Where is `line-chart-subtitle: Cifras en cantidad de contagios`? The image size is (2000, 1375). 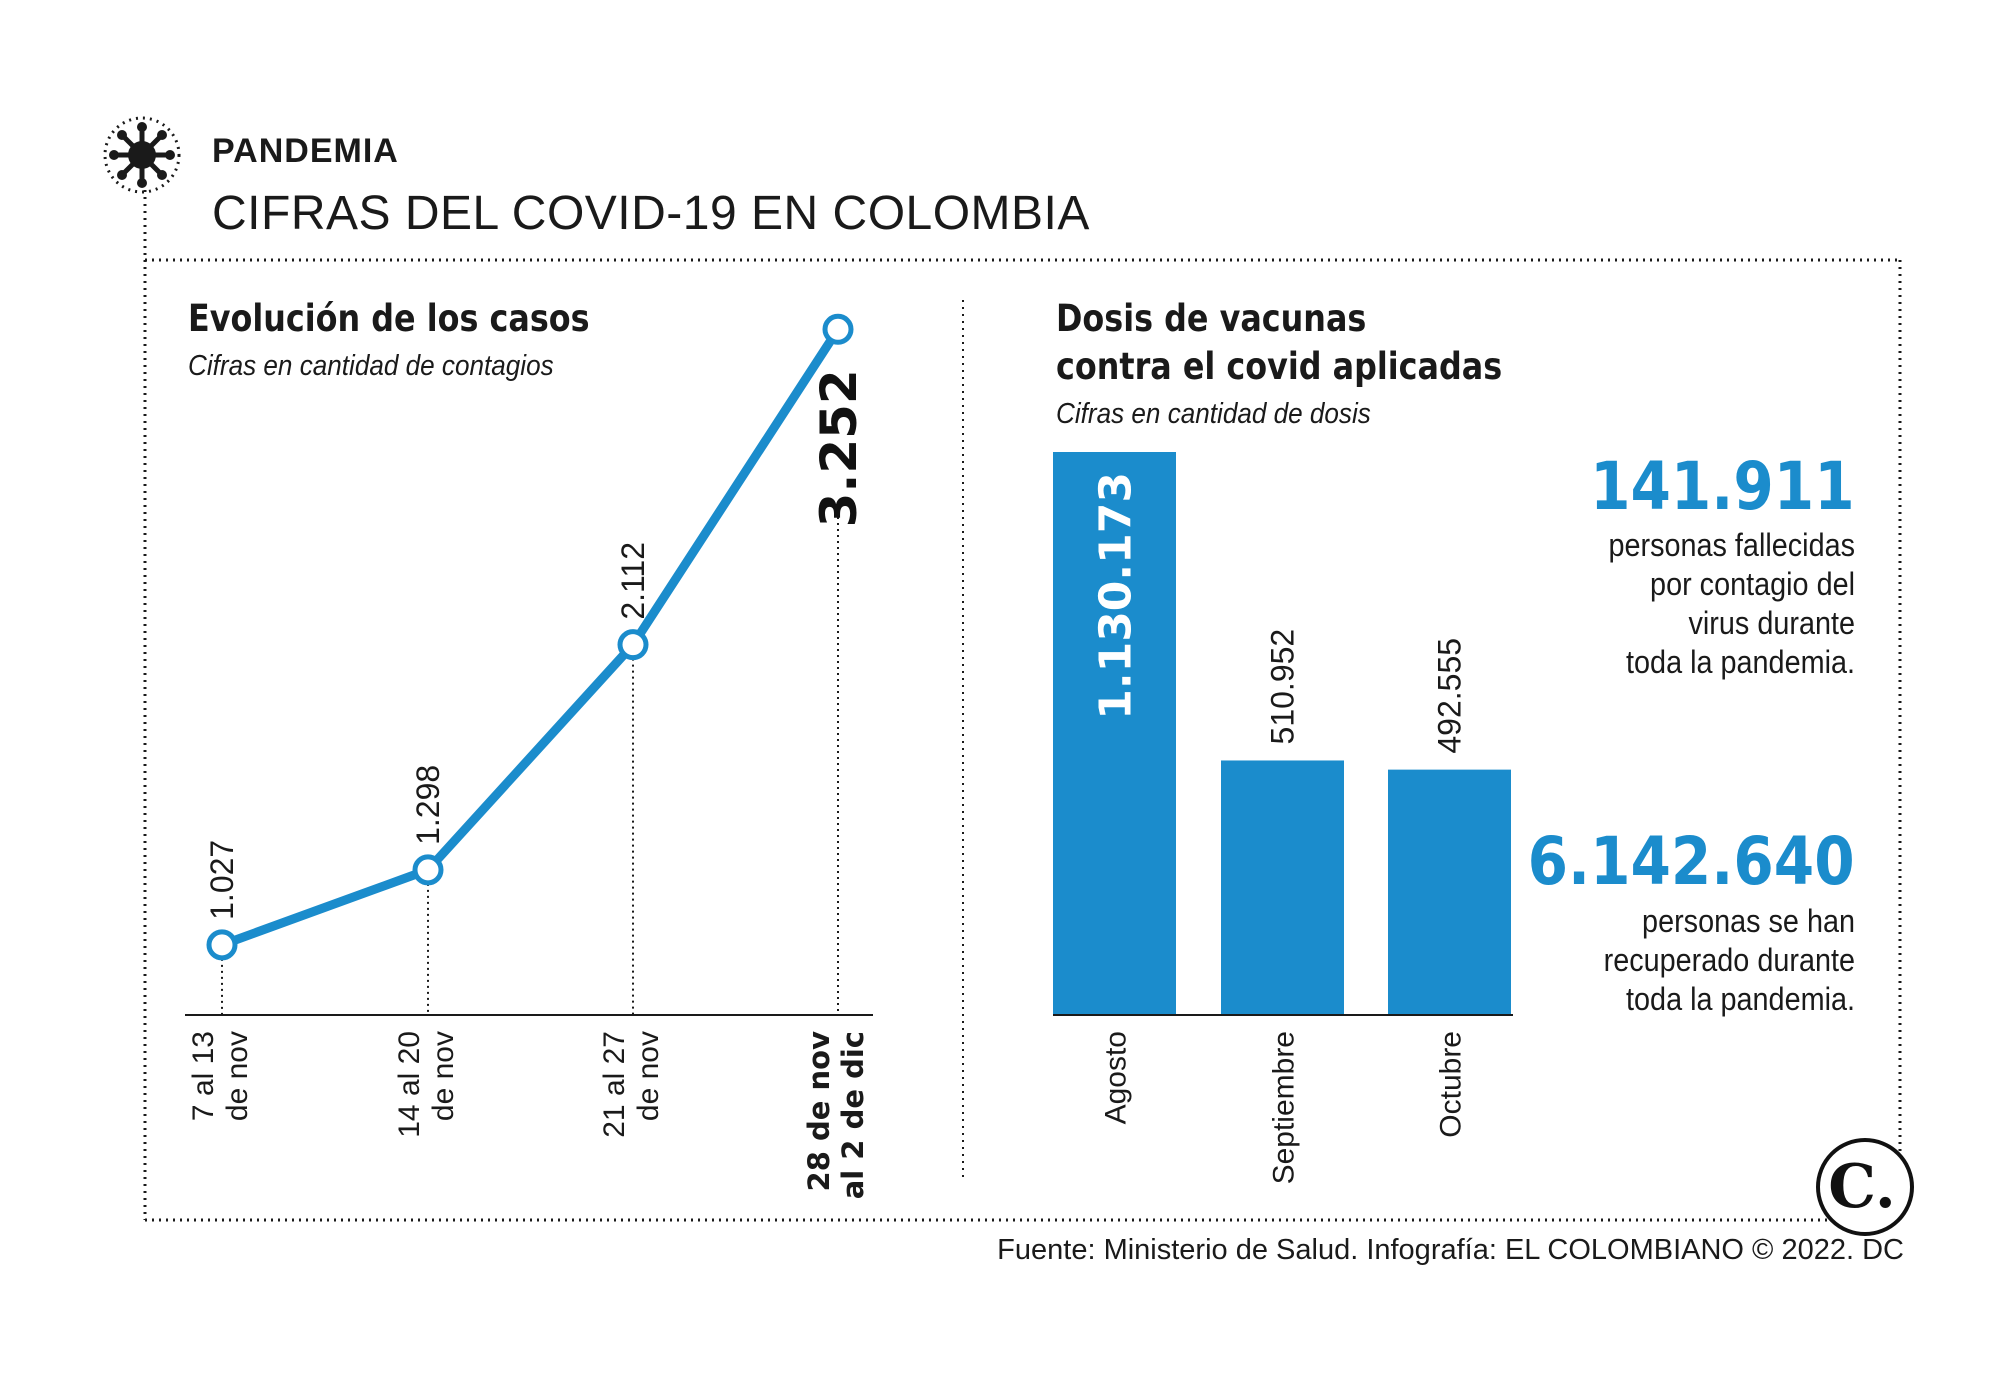 line-chart-subtitle: Cifras en cantidad de contagios is located at coordinates (371, 366).